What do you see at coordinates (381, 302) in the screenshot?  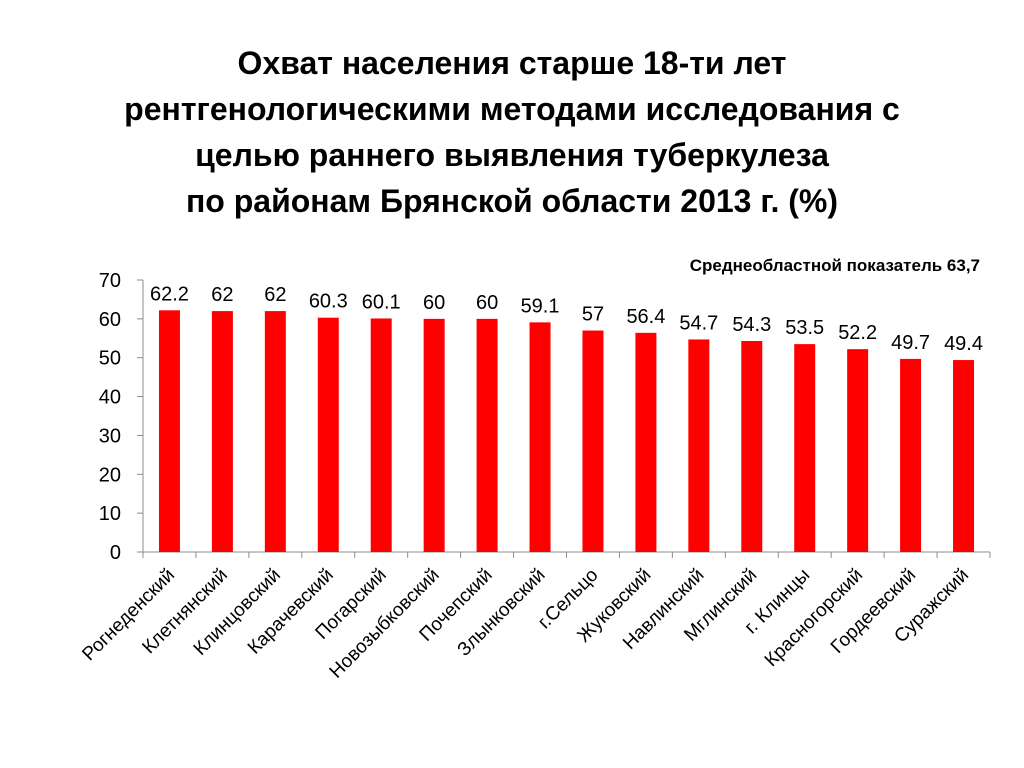 I see `data-label: 60.1` at bounding box center [381, 302].